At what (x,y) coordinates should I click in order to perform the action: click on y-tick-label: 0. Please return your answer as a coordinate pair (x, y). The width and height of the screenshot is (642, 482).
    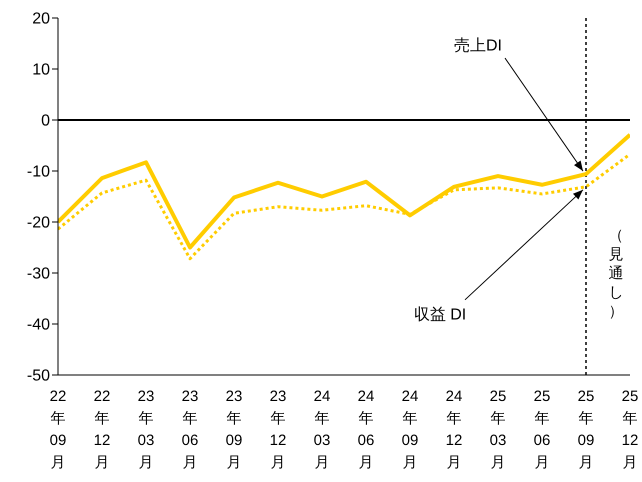
    Looking at the image, I should click on (45, 121).